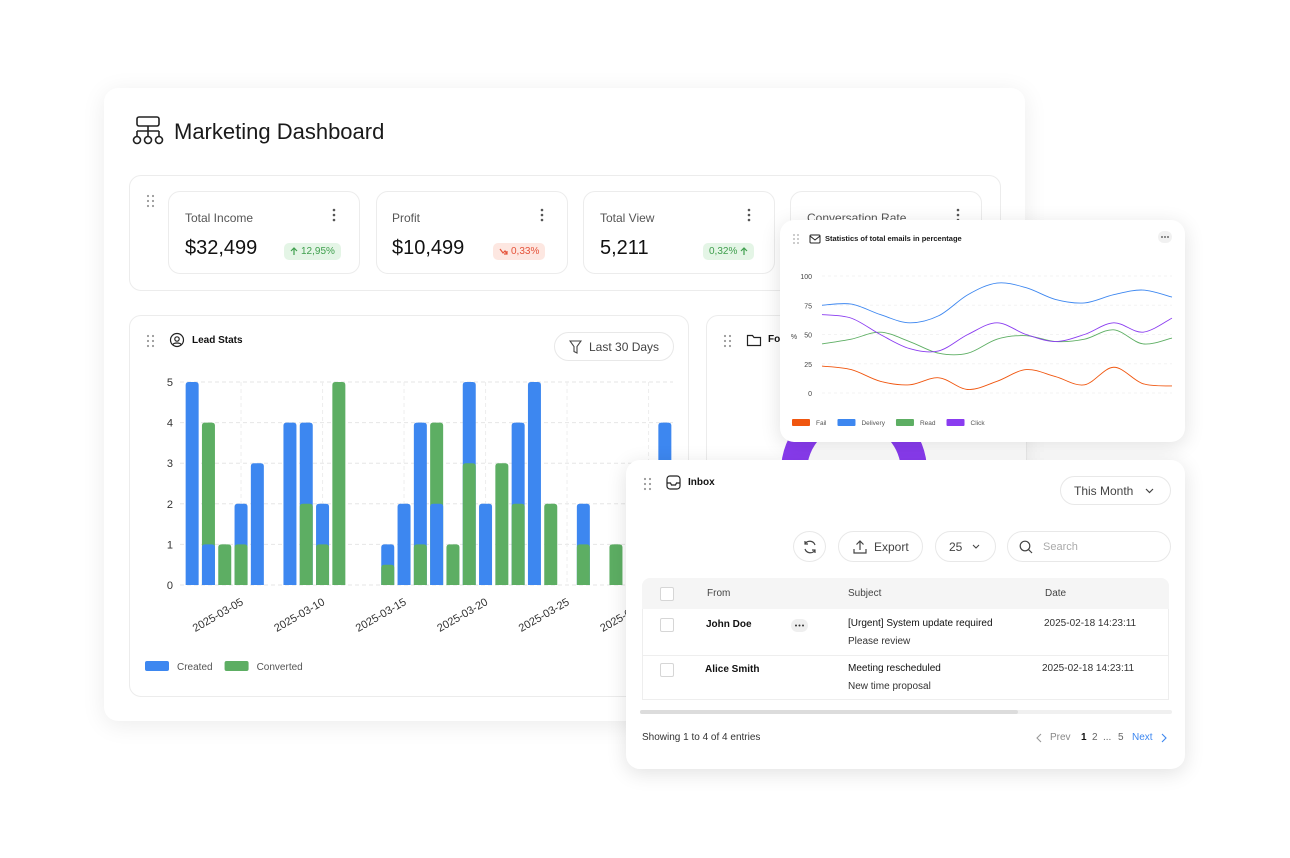  I want to click on stat-card: Profit $10,499 0,33%, so click(472, 232).